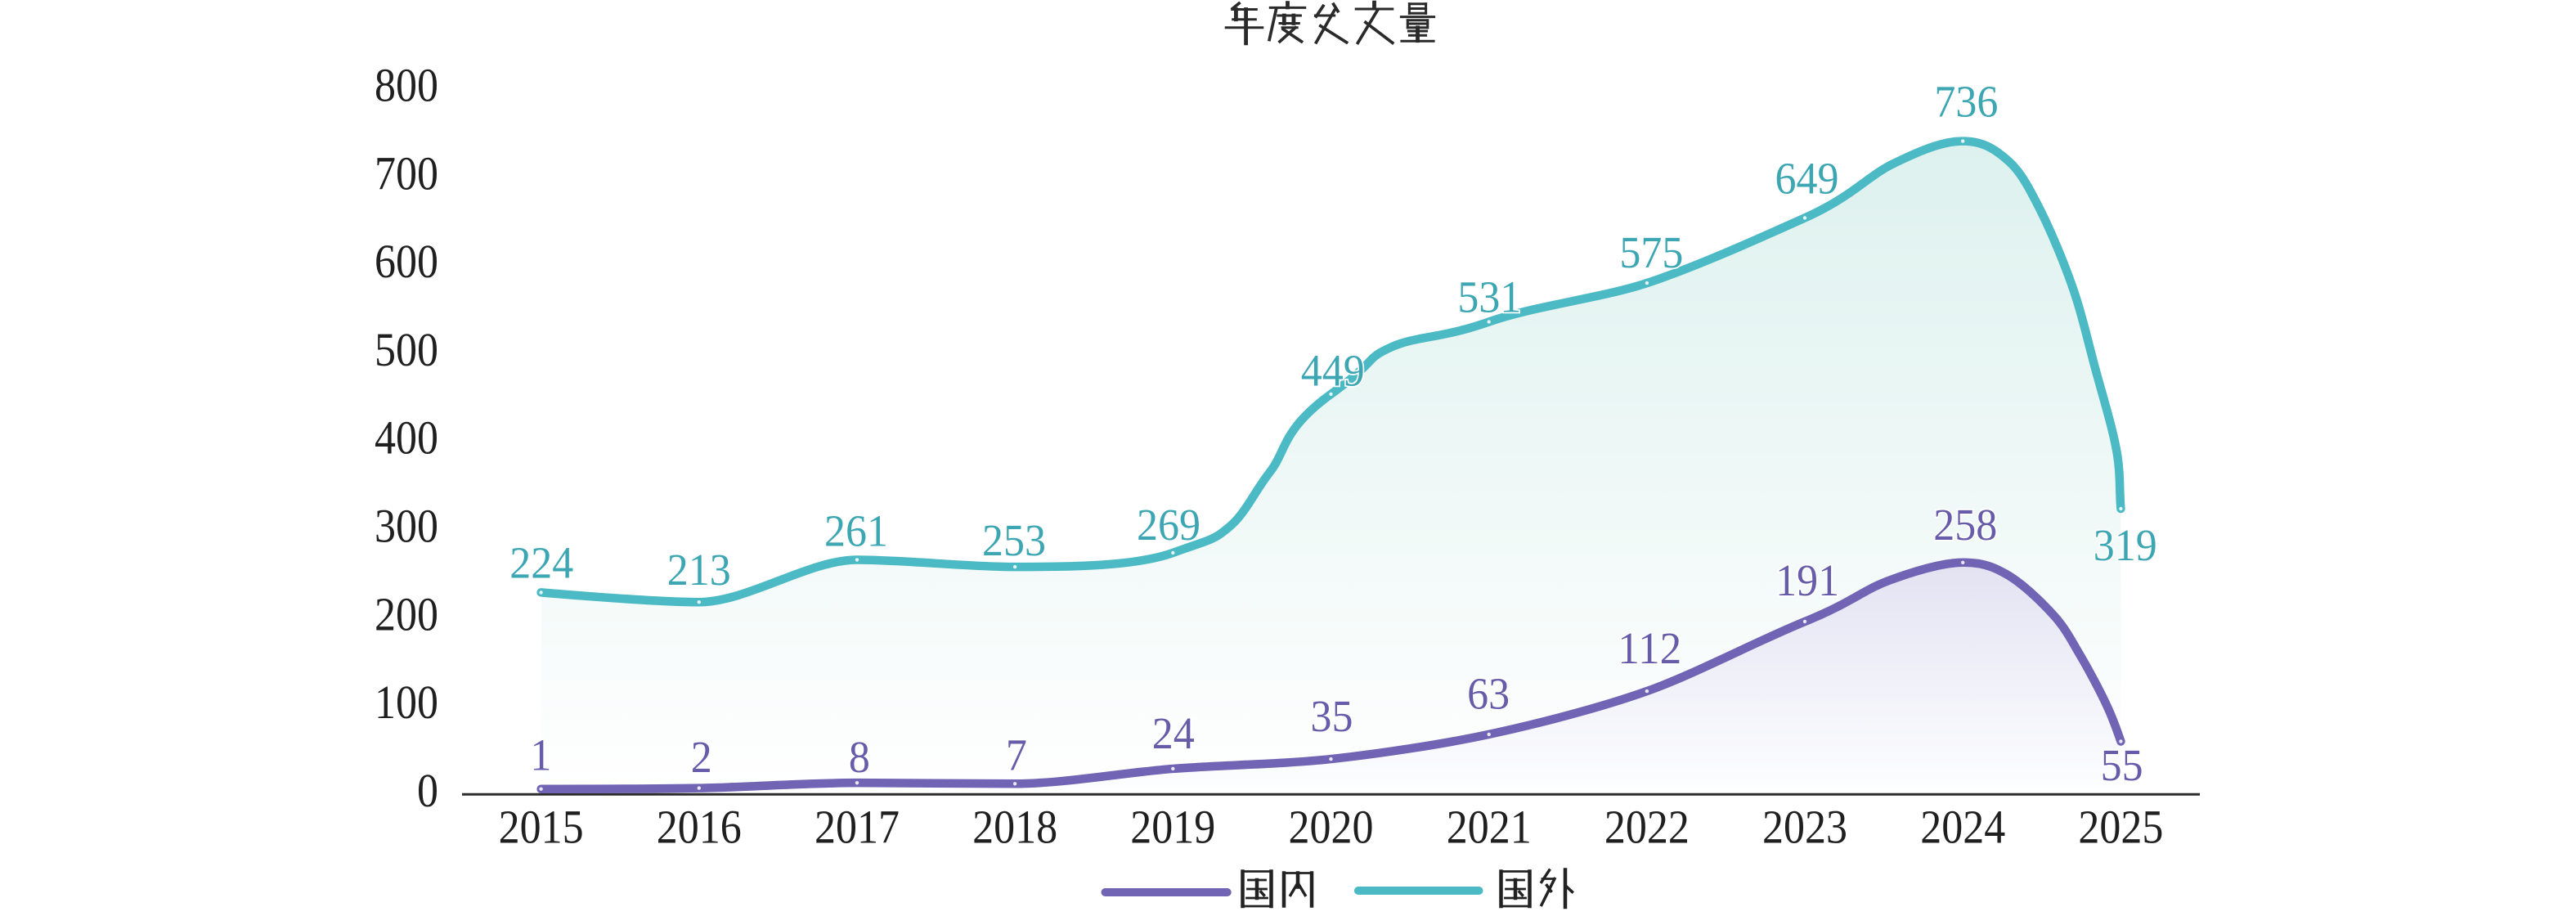 Image resolution: width=2576 pixels, height=916 pixels. Describe the element at coordinates (541, 827) in the screenshot. I see `svg-text: 2015` at that location.